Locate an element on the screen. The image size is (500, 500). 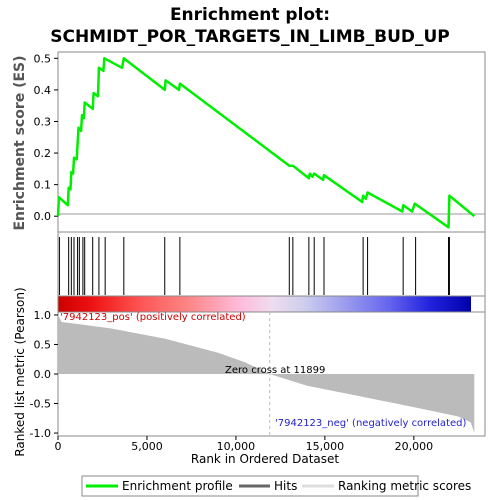
es-y-tick-label: 0.2 is located at coordinates (43, 153).